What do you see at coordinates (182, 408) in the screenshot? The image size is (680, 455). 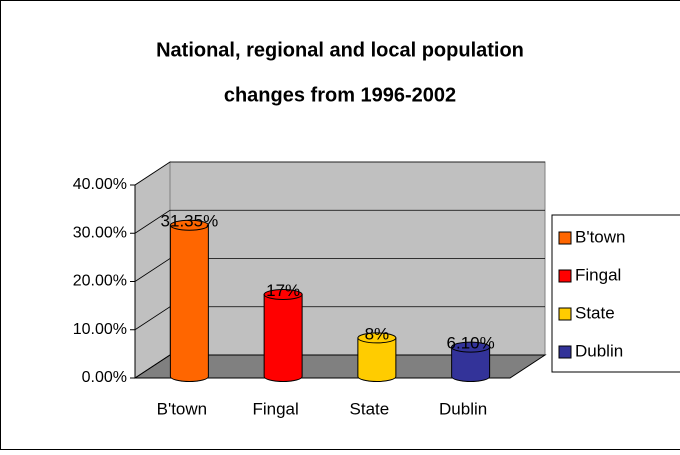 I see `x-tick-label: B'town` at bounding box center [182, 408].